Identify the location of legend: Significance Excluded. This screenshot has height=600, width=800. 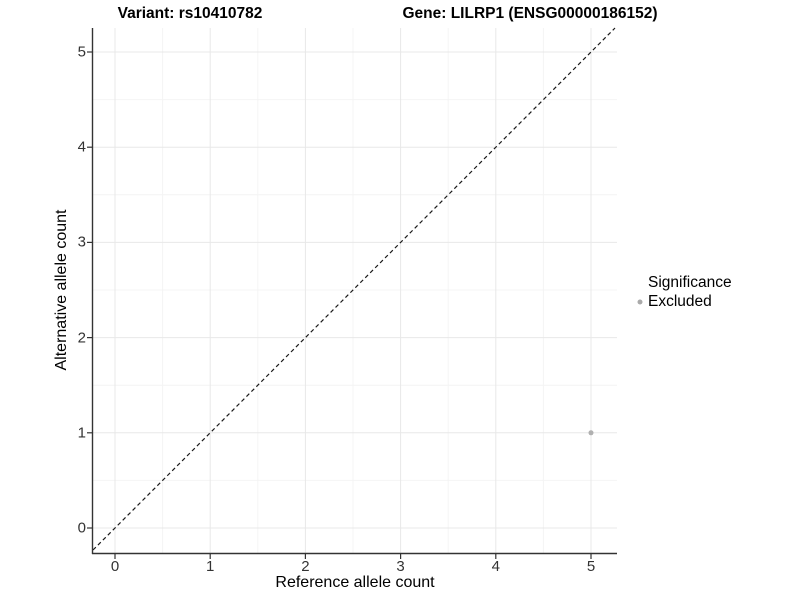
(682, 292).